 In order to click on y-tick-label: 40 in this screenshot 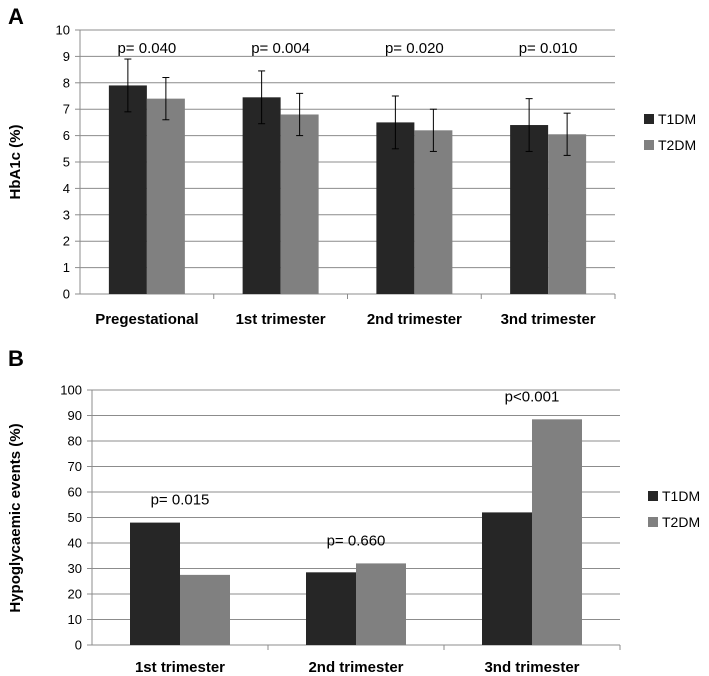, I will do `click(75, 543)`.